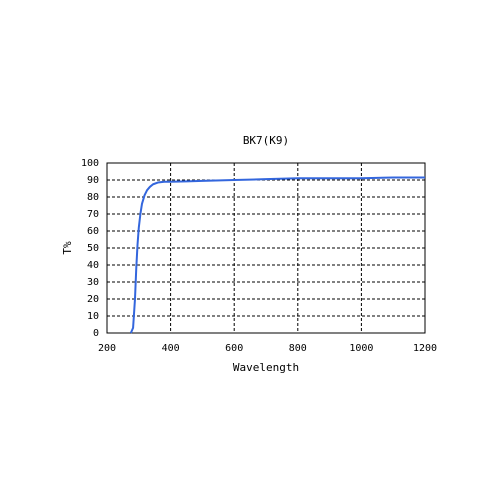 The image size is (500, 500). Describe the element at coordinates (93, 197) in the screenshot. I see `y-tick-label: 80` at that location.